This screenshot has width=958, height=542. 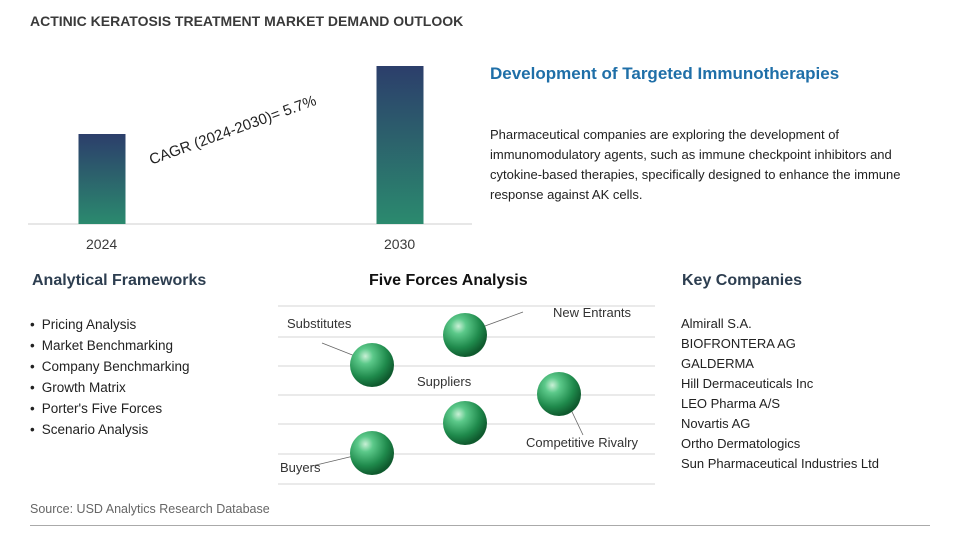 I want to click on list-item: Pricing Analysis, so click(x=110, y=324).